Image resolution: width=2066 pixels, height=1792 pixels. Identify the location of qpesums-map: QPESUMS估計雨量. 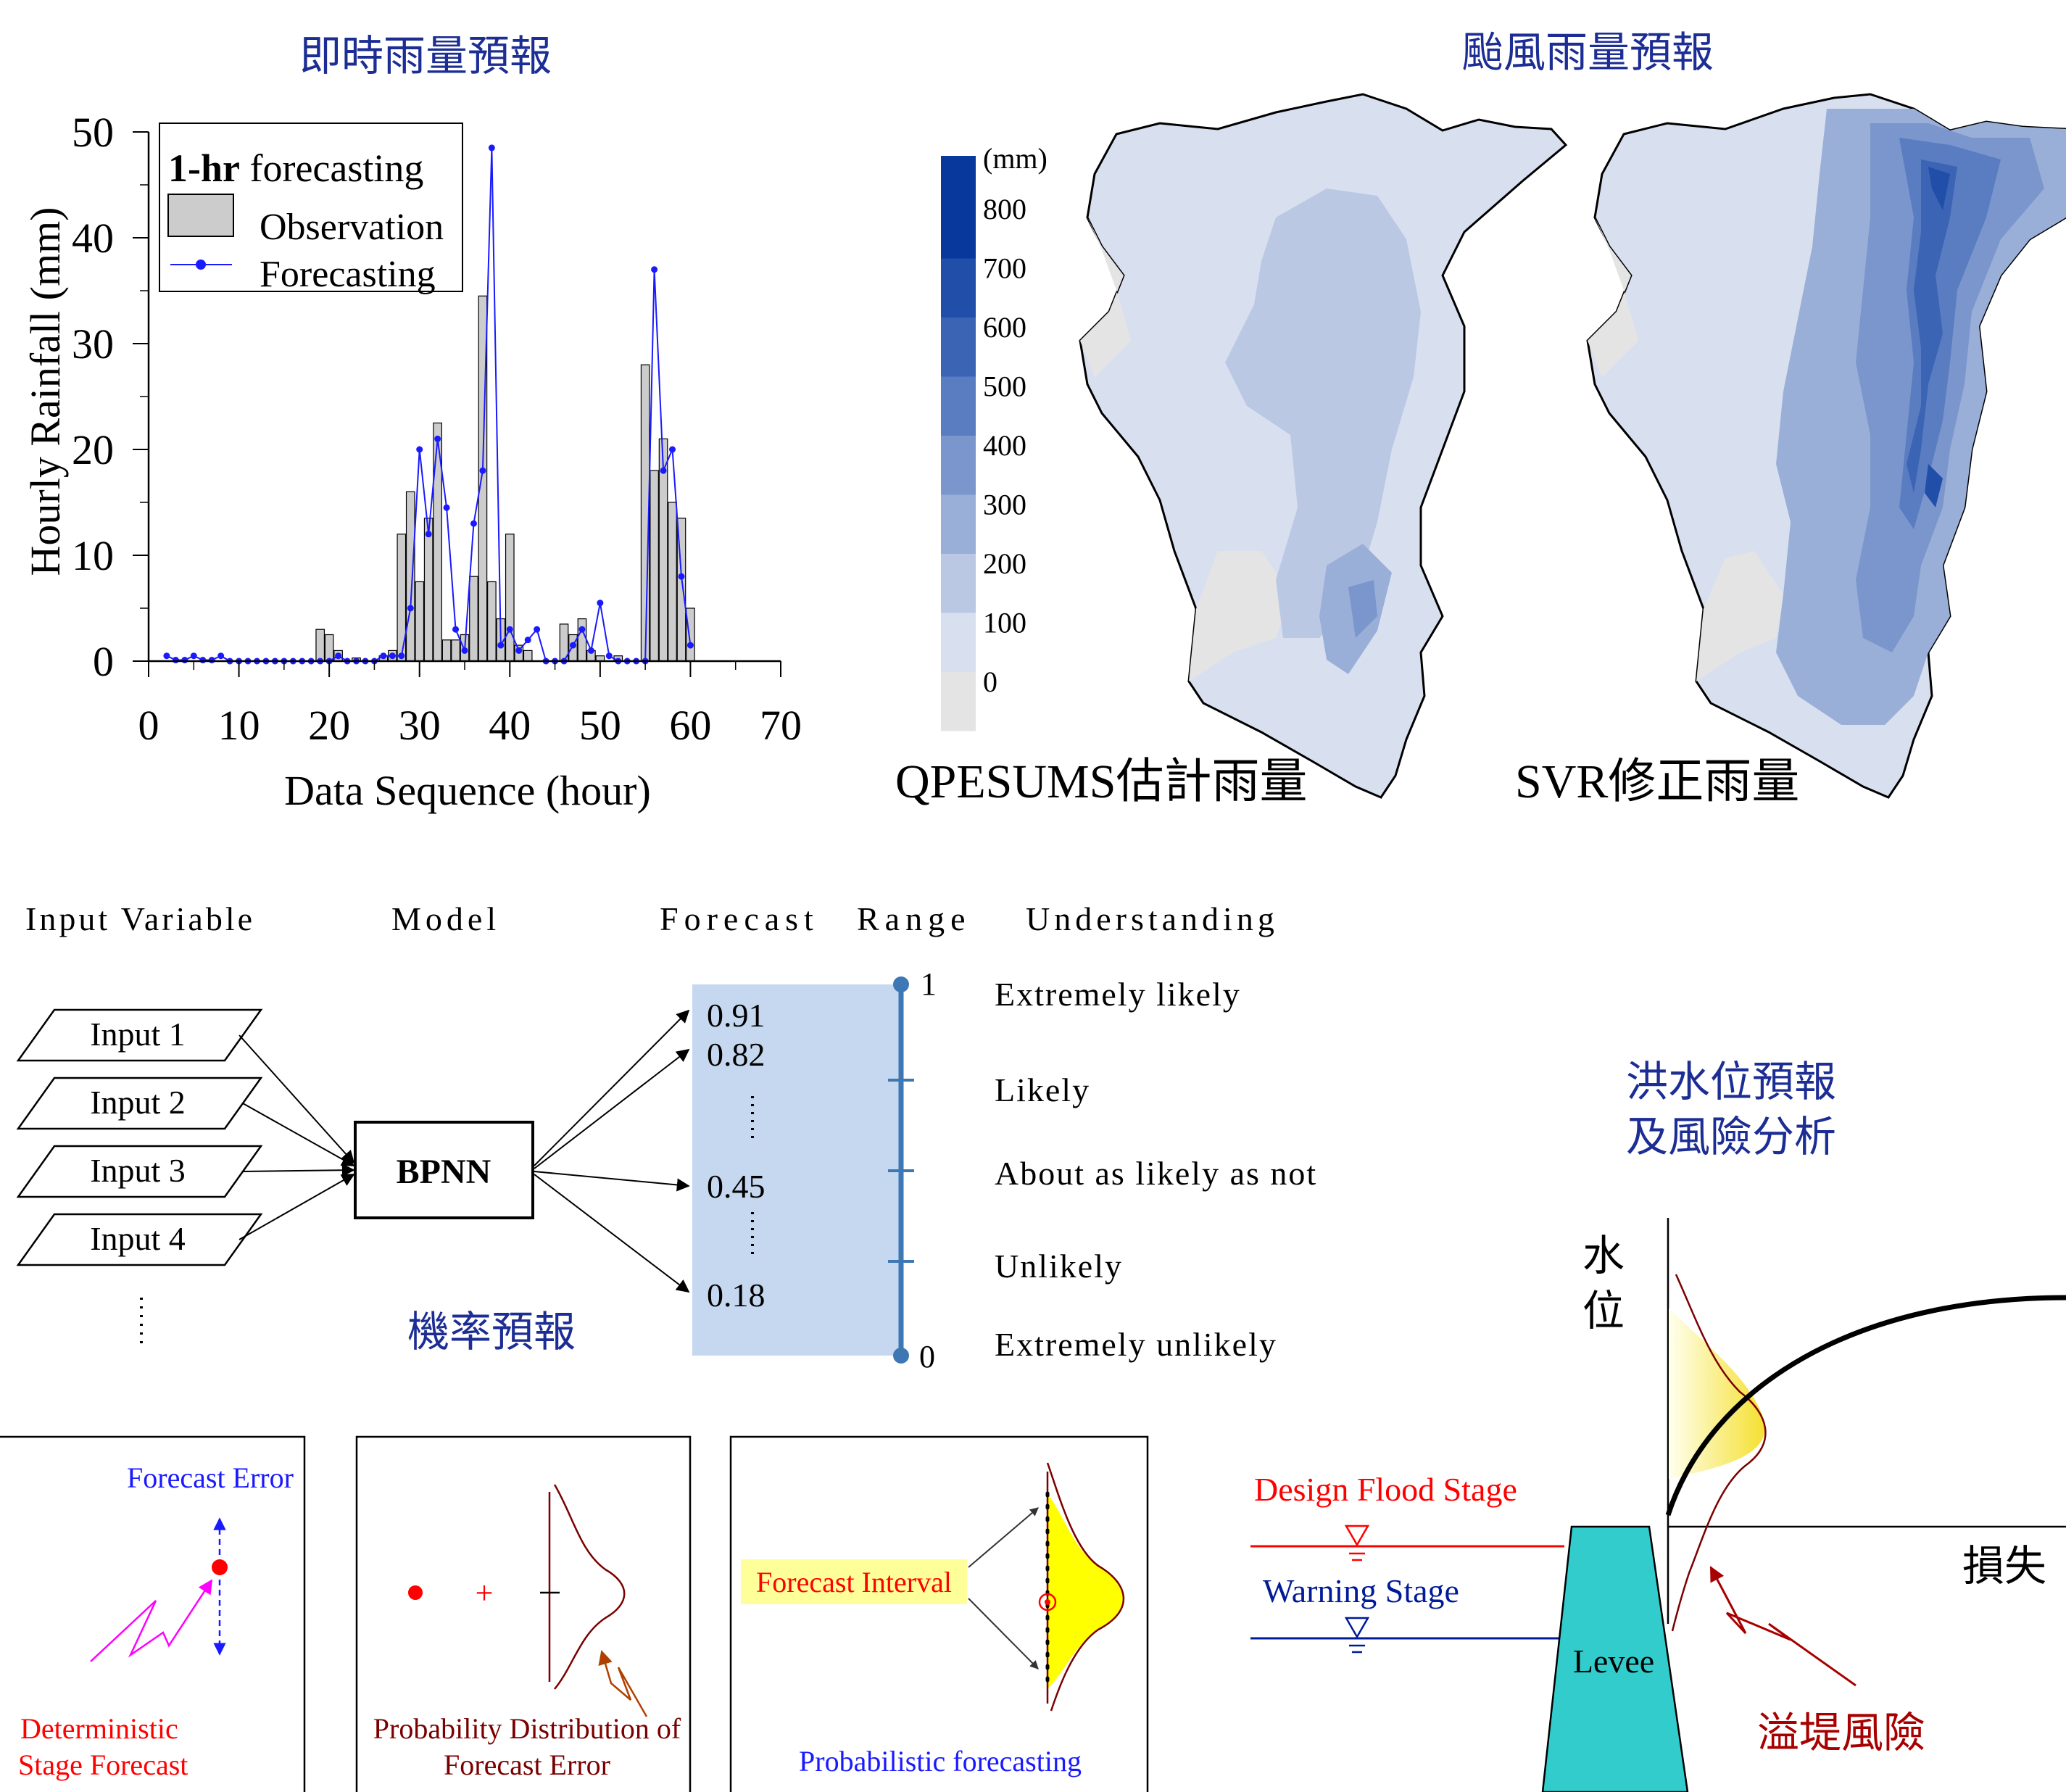
(1231, 451).